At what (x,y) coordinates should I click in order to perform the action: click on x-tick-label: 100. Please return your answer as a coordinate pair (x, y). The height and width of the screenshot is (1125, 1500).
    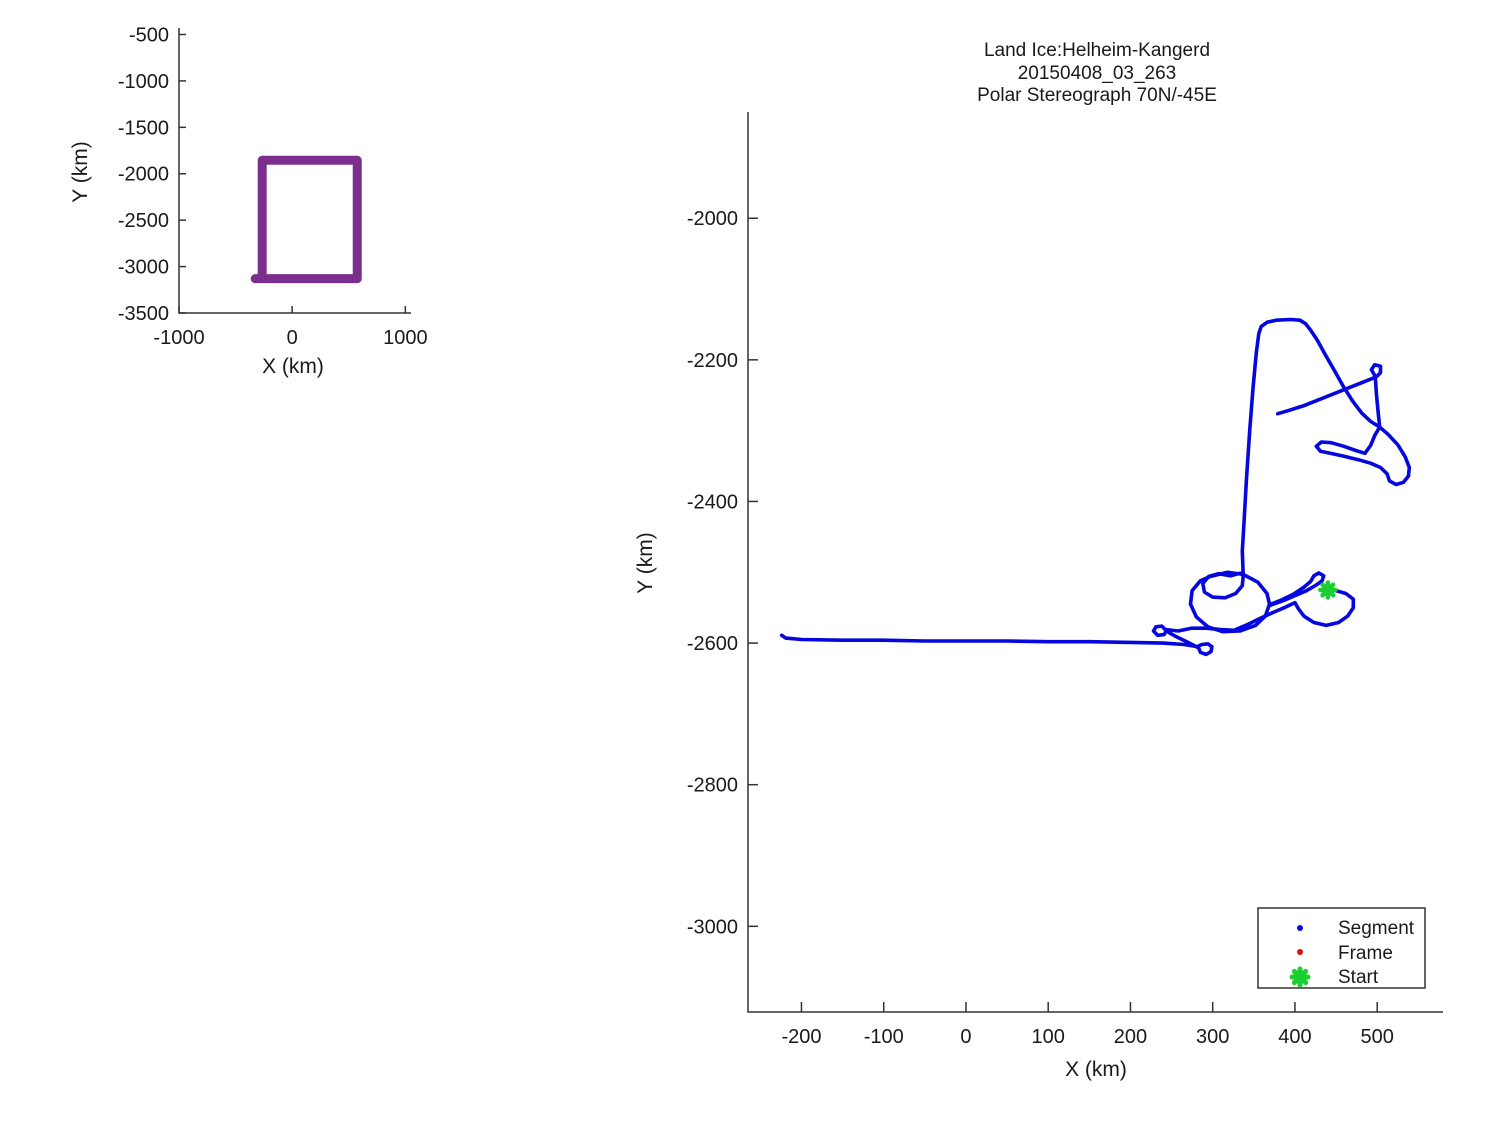
    Looking at the image, I should click on (1048, 1037).